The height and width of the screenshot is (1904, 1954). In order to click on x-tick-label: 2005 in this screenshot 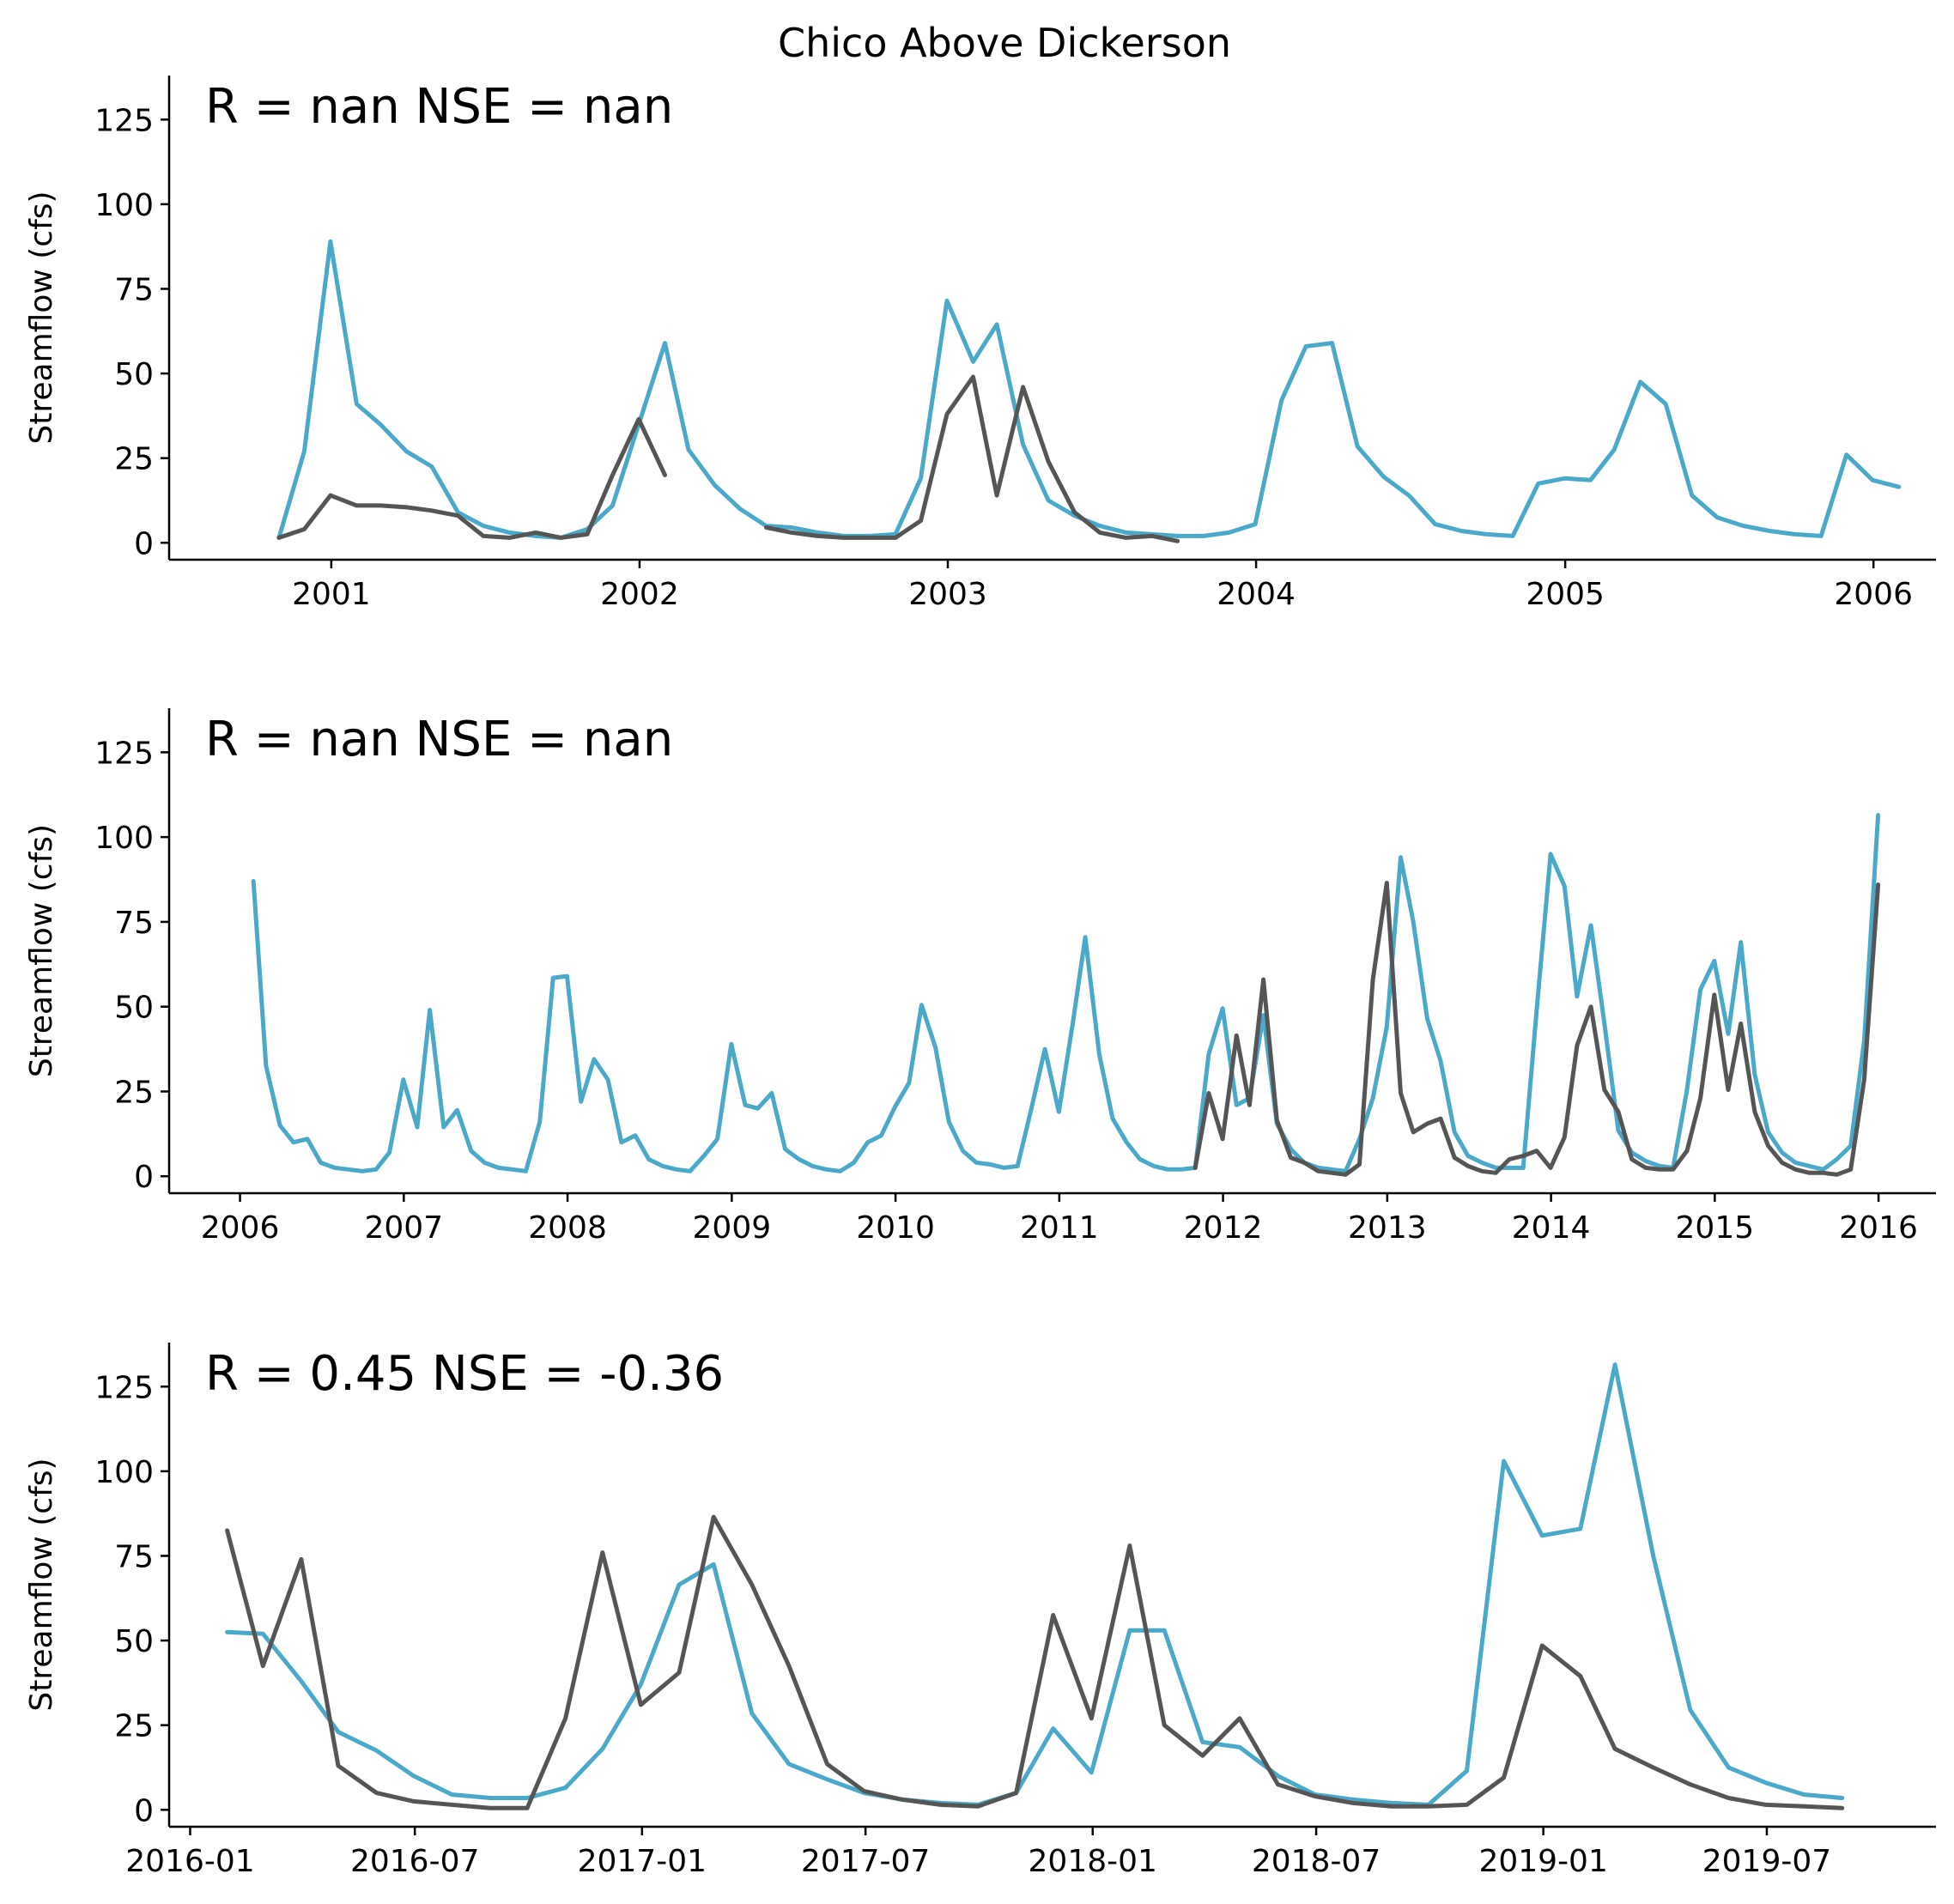, I will do `click(1565, 595)`.